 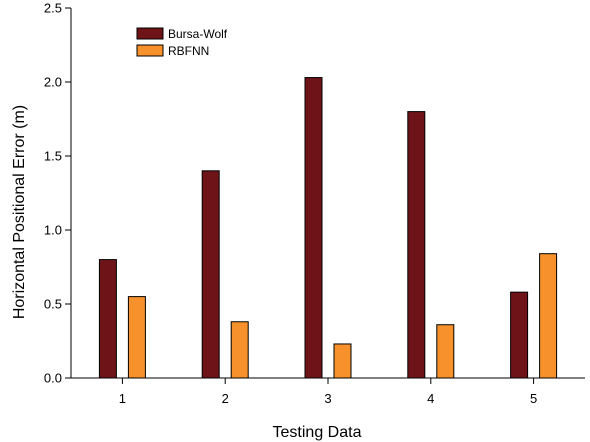 I want to click on x-tick-label: 1, so click(x=122, y=398).